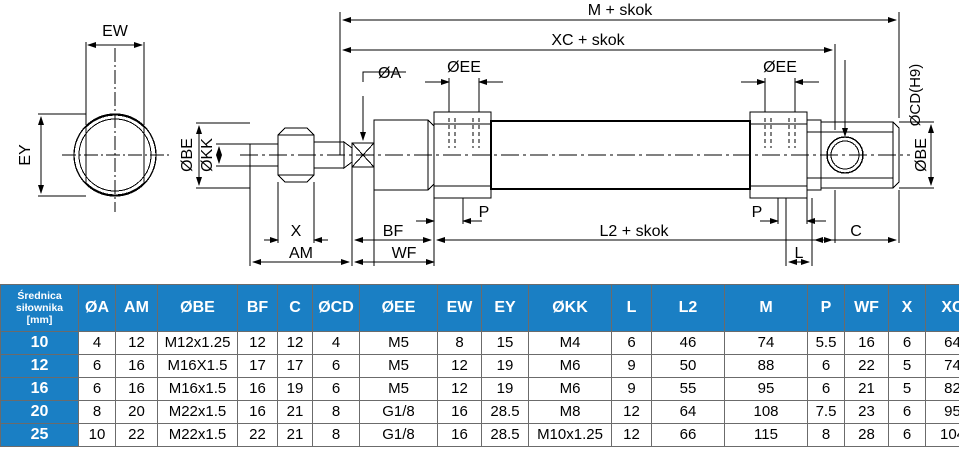 This screenshot has height=458, width=959. I want to click on cell-BF: 17, so click(257, 366).